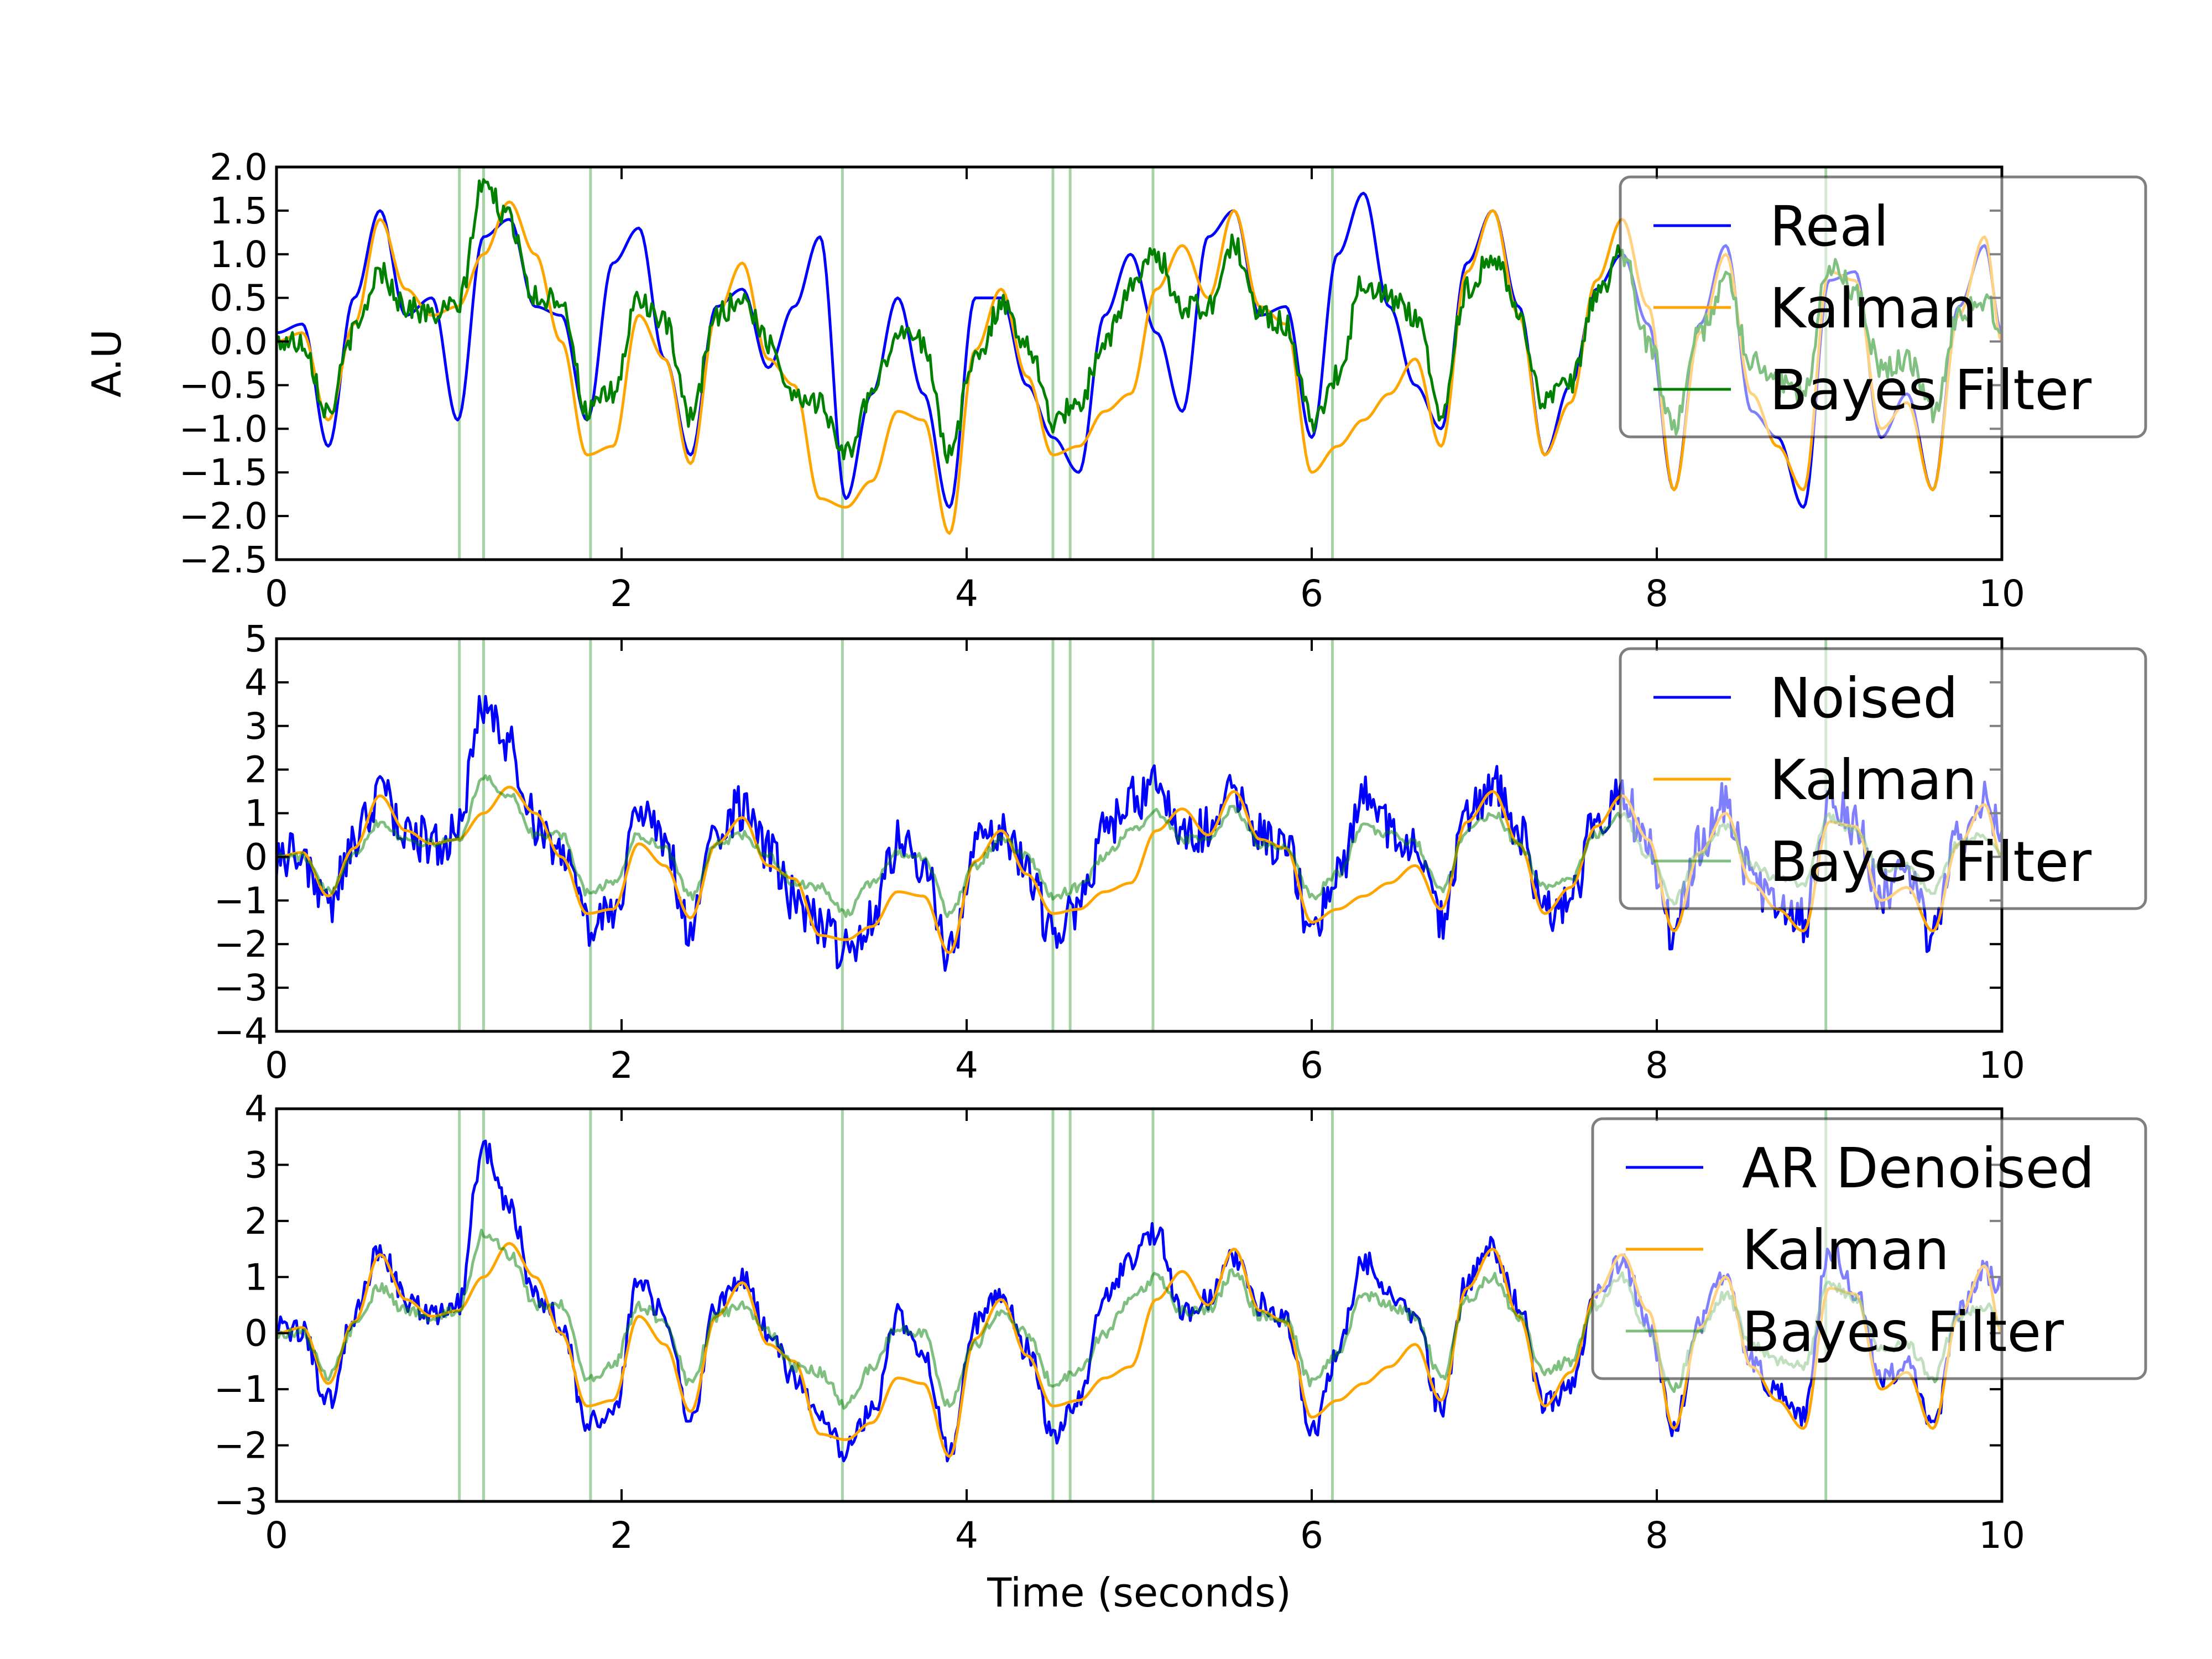 This screenshot has width=2212, height=1659. Describe the element at coordinates (241, 1032) in the screenshot. I see `y-tick-label: −4` at that location.